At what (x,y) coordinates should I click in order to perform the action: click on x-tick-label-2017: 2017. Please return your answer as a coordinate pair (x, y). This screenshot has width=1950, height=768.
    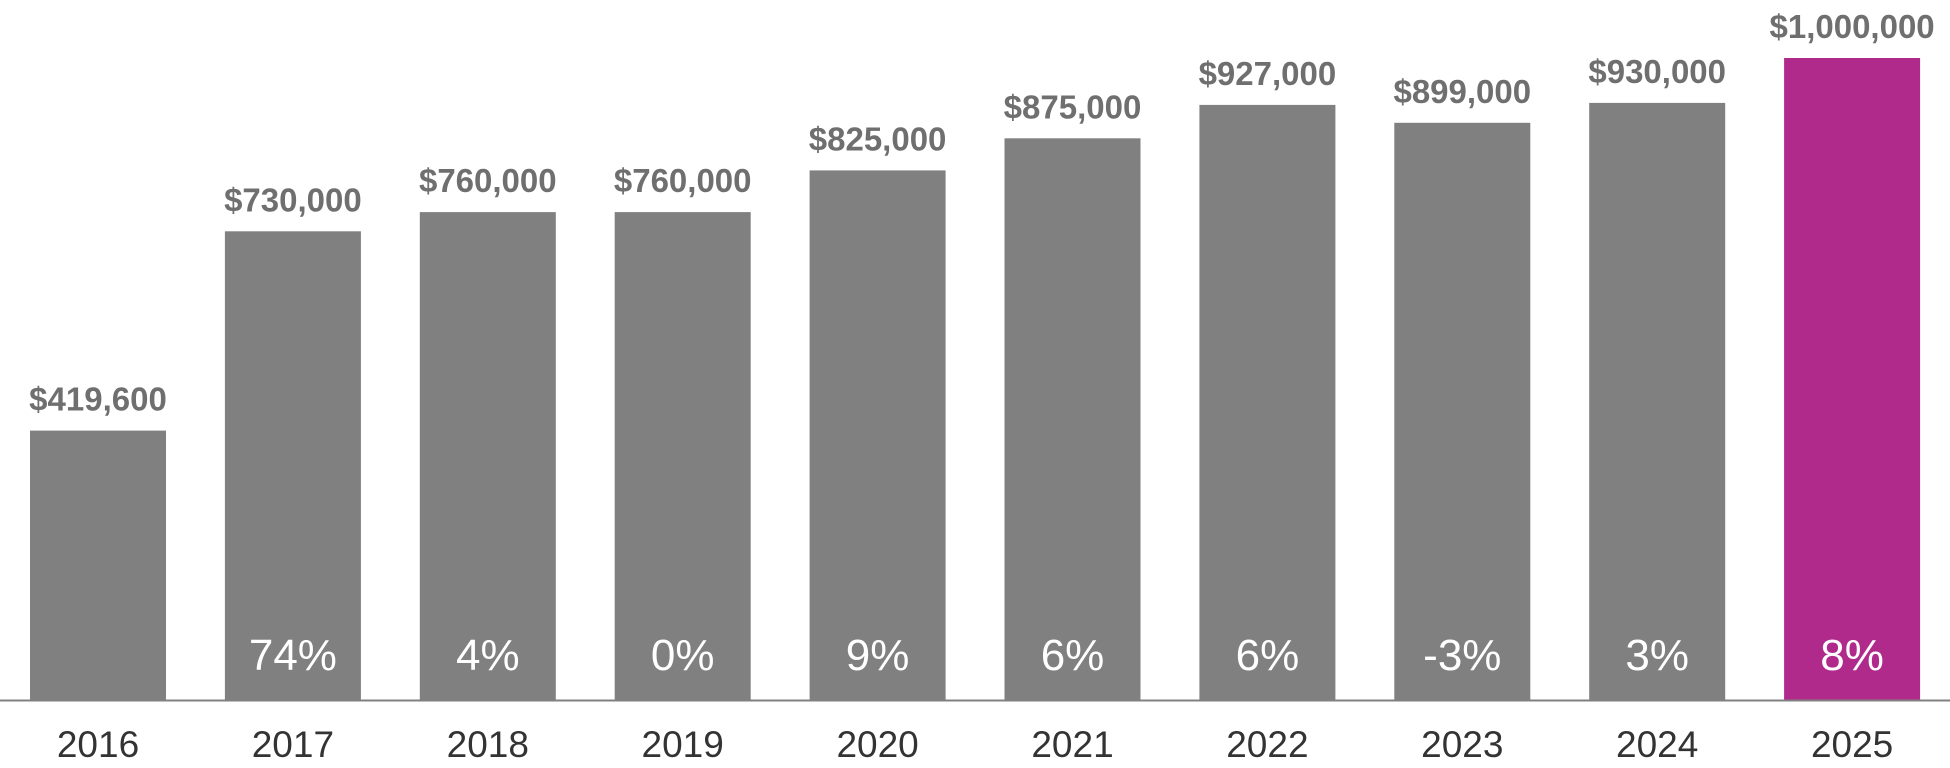
    Looking at the image, I should click on (293, 744).